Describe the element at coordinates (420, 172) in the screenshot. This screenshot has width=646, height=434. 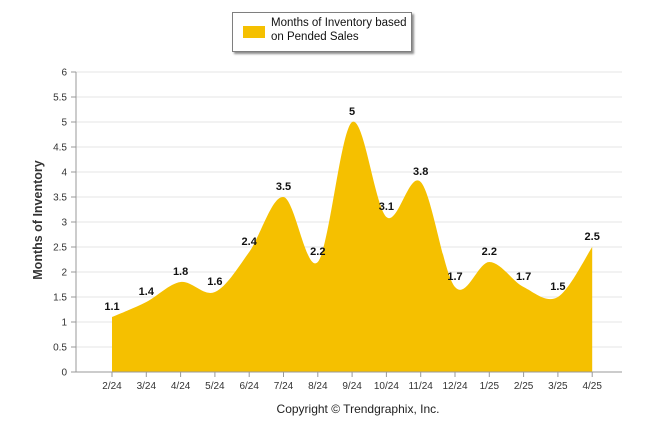
I see `data-label: 3.8` at that location.